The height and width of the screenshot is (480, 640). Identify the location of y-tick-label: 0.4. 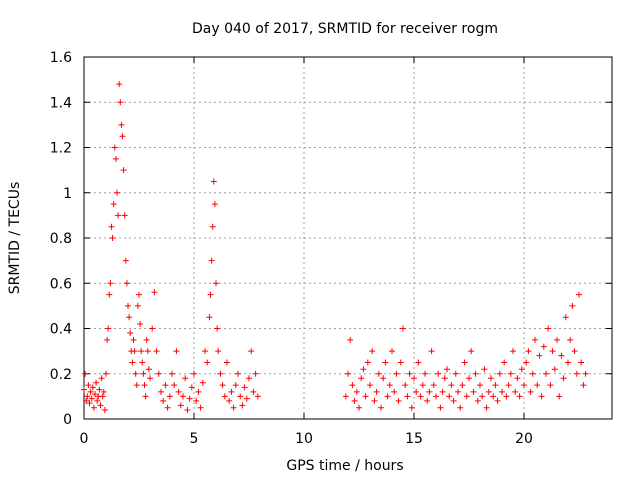
(61, 330).